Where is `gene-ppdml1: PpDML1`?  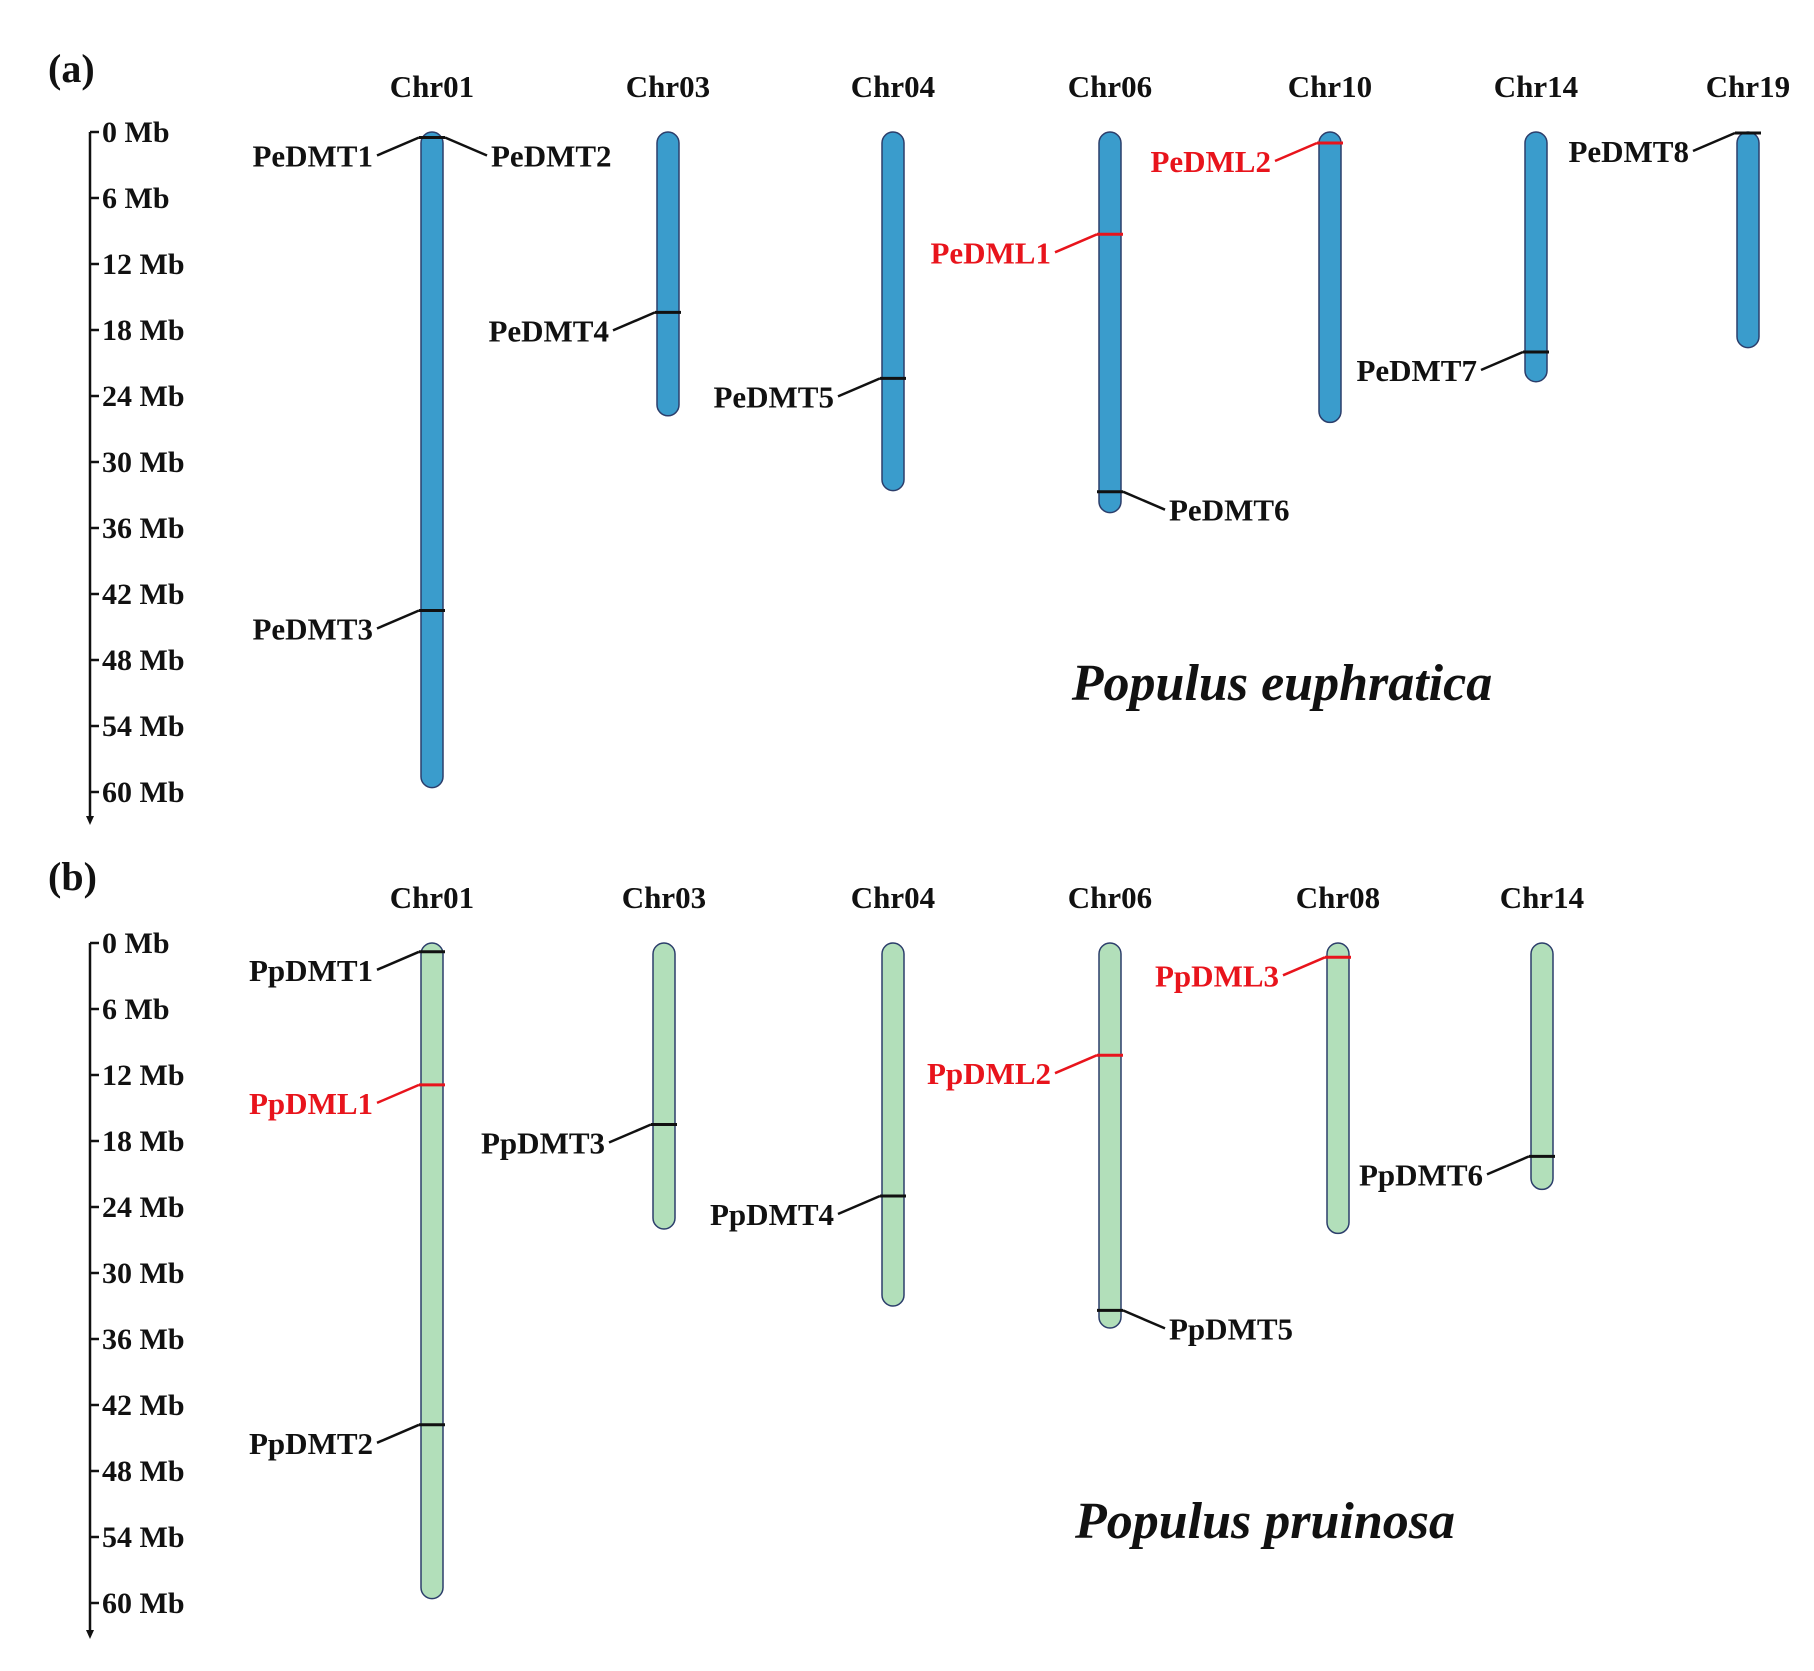
gene-ppdml1: PpDML1 is located at coordinates (347, 1102).